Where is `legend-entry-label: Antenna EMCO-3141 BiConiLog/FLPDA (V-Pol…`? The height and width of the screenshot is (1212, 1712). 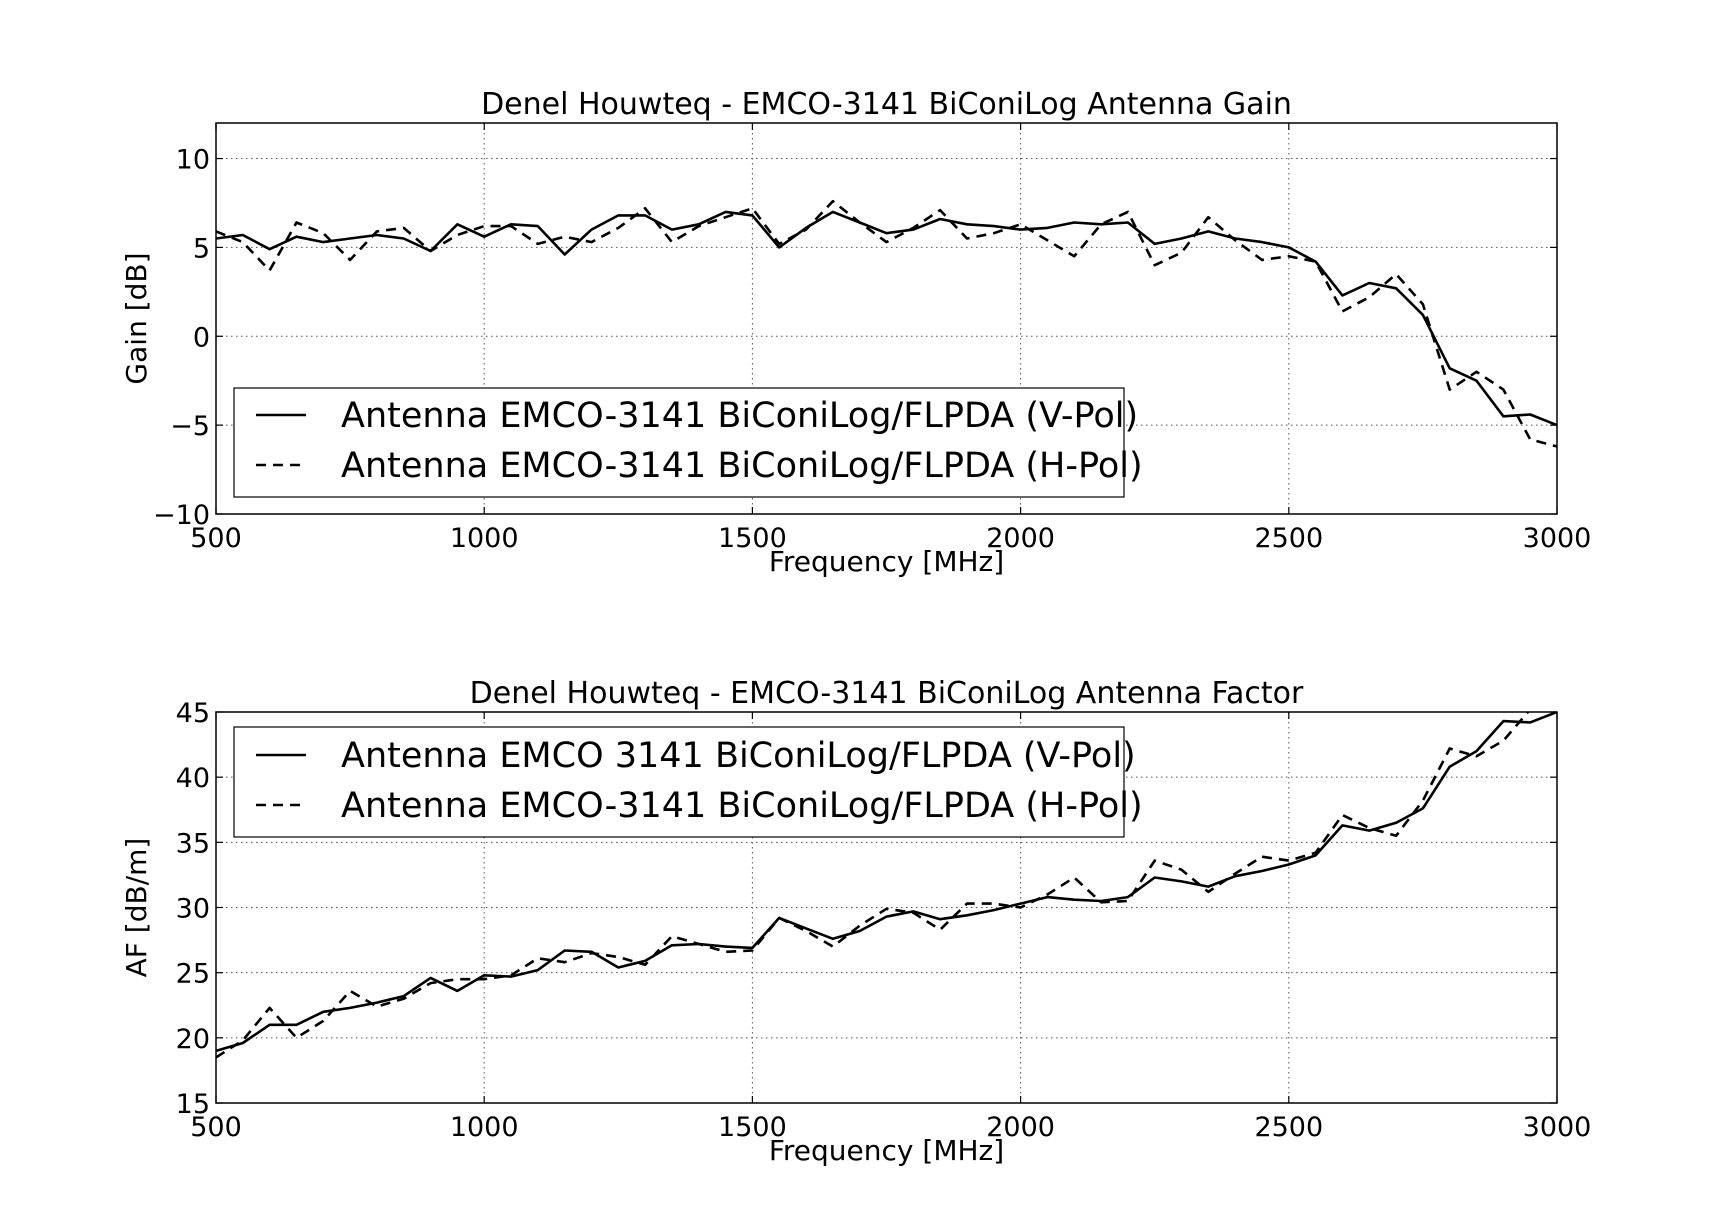 legend-entry-label: Antenna EMCO-3141 BiConiLog/FLPDA (V-Pol… is located at coordinates (739, 416).